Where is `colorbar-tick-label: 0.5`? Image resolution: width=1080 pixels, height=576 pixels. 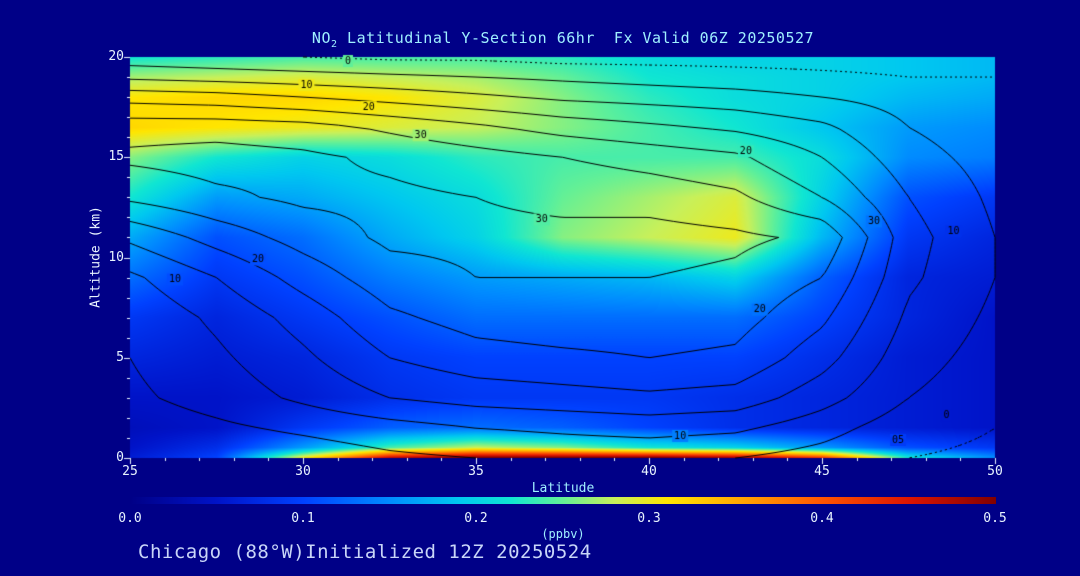
colorbar-tick-label: 0.5 is located at coordinates (995, 518).